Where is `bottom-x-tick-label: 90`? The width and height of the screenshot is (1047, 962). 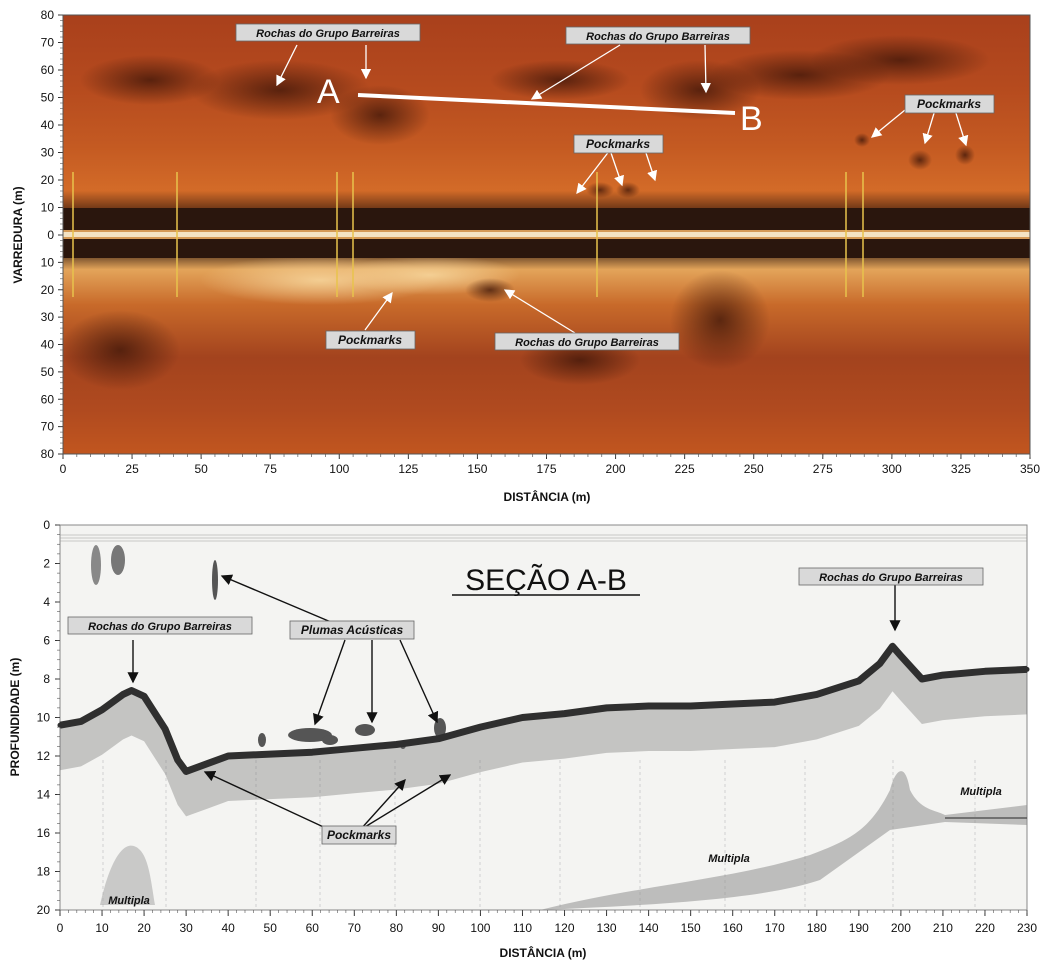 bottom-x-tick-label: 90 is located at coordinates (439, 928).